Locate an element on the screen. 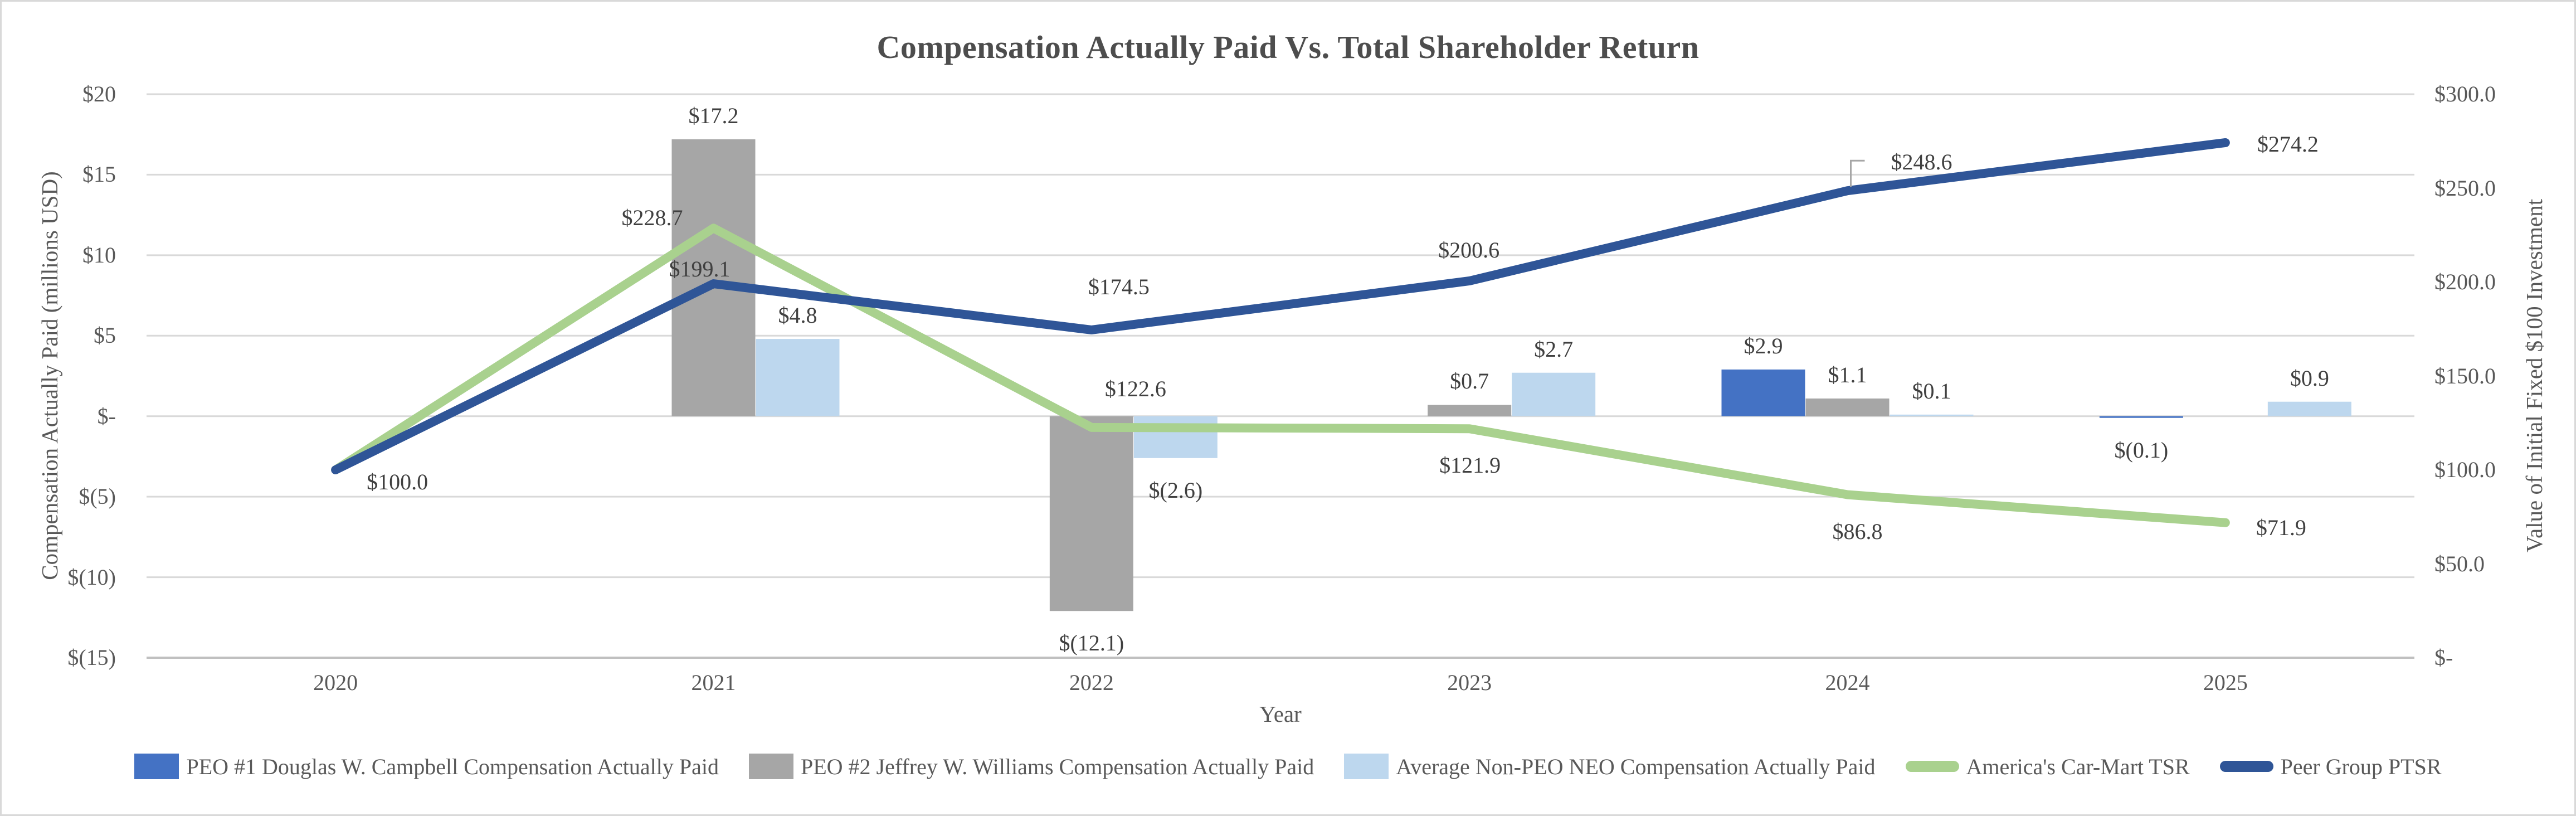 This screenshot has height=816, width=2576. right-axis-tick: $- is located at coordinates (2443, 657).